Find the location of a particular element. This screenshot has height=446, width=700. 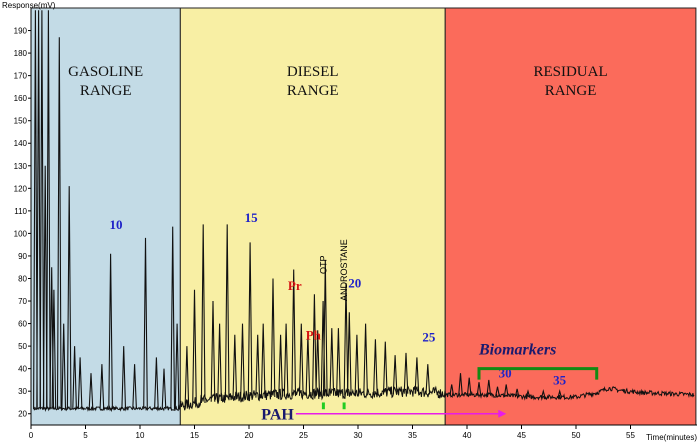

x-tick-label: 30 is located at coordinates (358, 435).